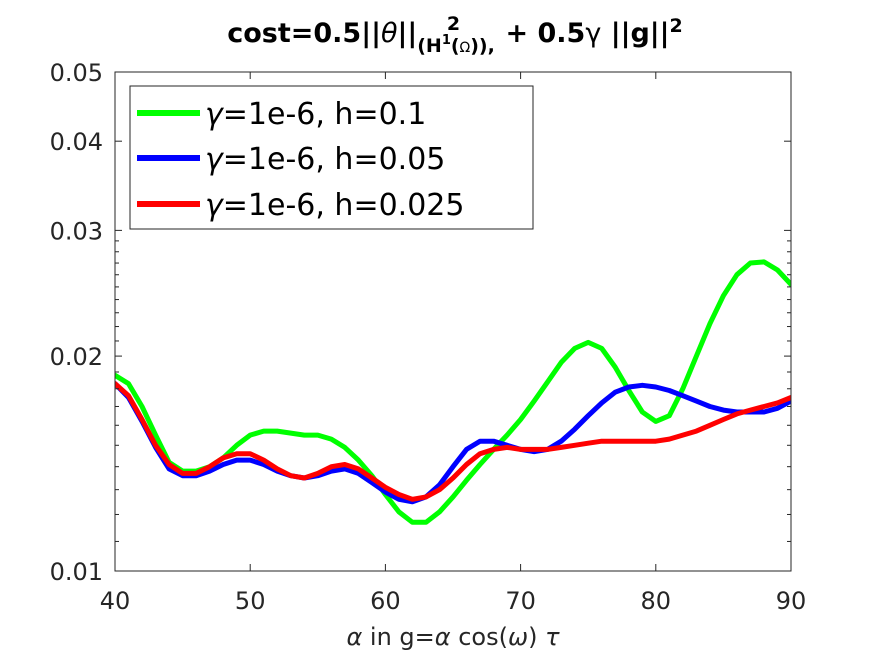  What do you see at coordinates (520, 601) in the screenshot?
I see `x-tick-label: 70` at bounding box center [520, 601].